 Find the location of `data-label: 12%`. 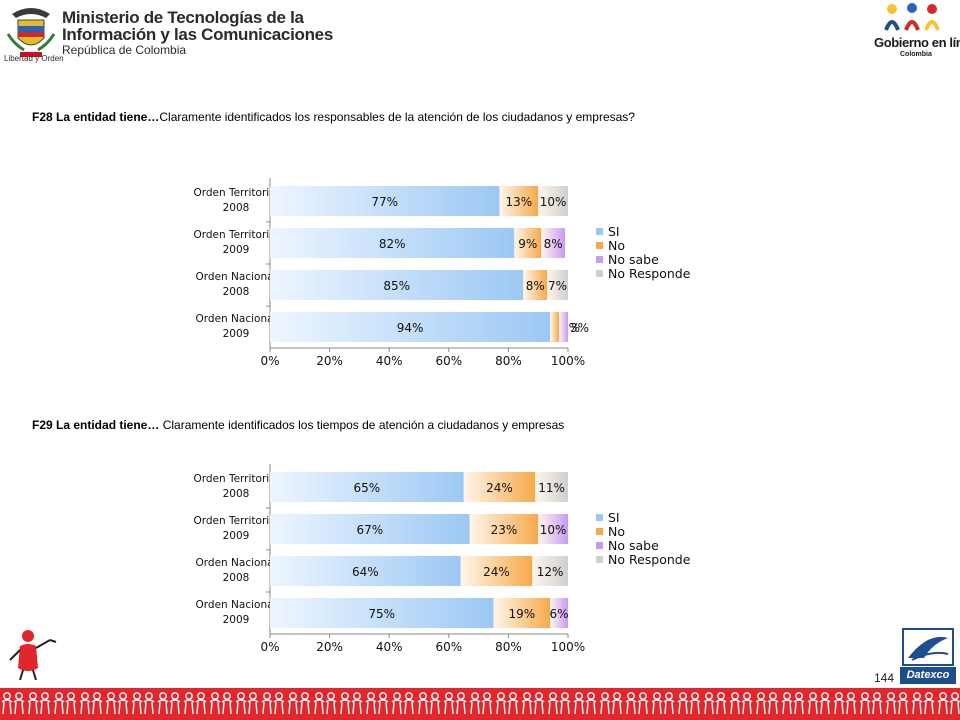

data-label: 12% is located at coordinates (550, 572).